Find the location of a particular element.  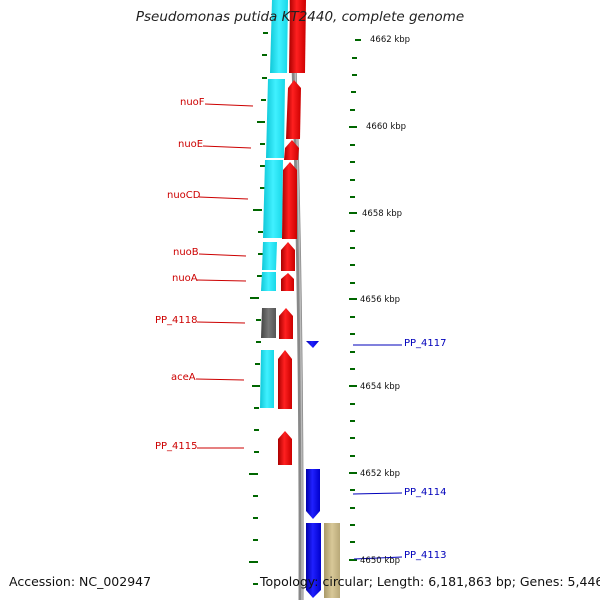

gene-label-aceA: aceA is located at coordinates (183, 377).